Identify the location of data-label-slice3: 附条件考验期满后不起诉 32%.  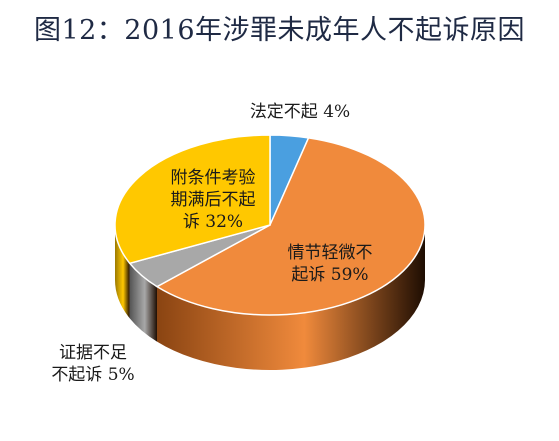
(213, 200).